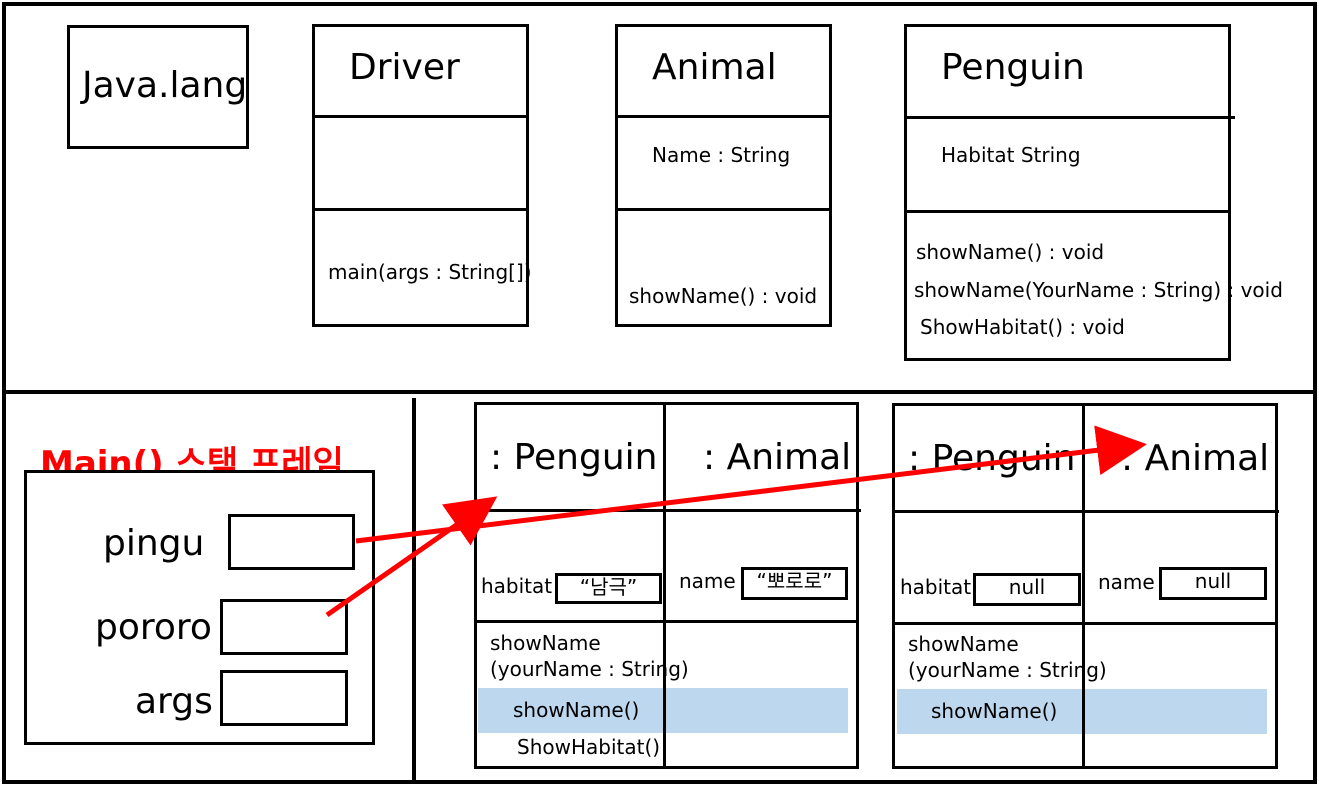 This screenshot has height=786, width=1319. I want to click on driver-main-method: main(args : String[]), so click(430, 272).